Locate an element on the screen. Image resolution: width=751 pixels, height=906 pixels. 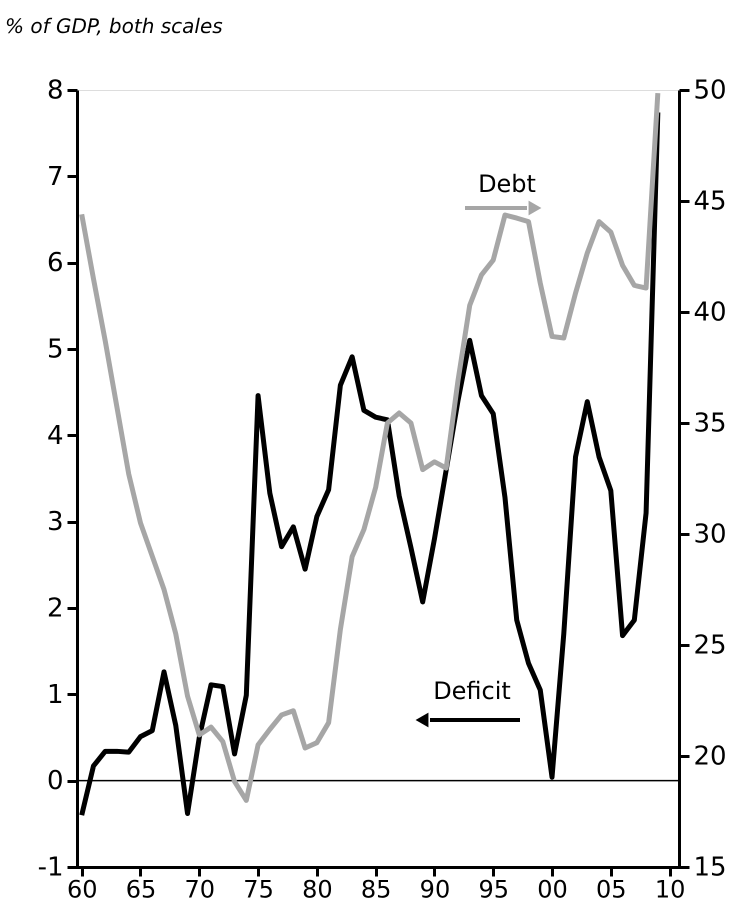
y-tick-label: 0 is located at coordinates (55, 781).